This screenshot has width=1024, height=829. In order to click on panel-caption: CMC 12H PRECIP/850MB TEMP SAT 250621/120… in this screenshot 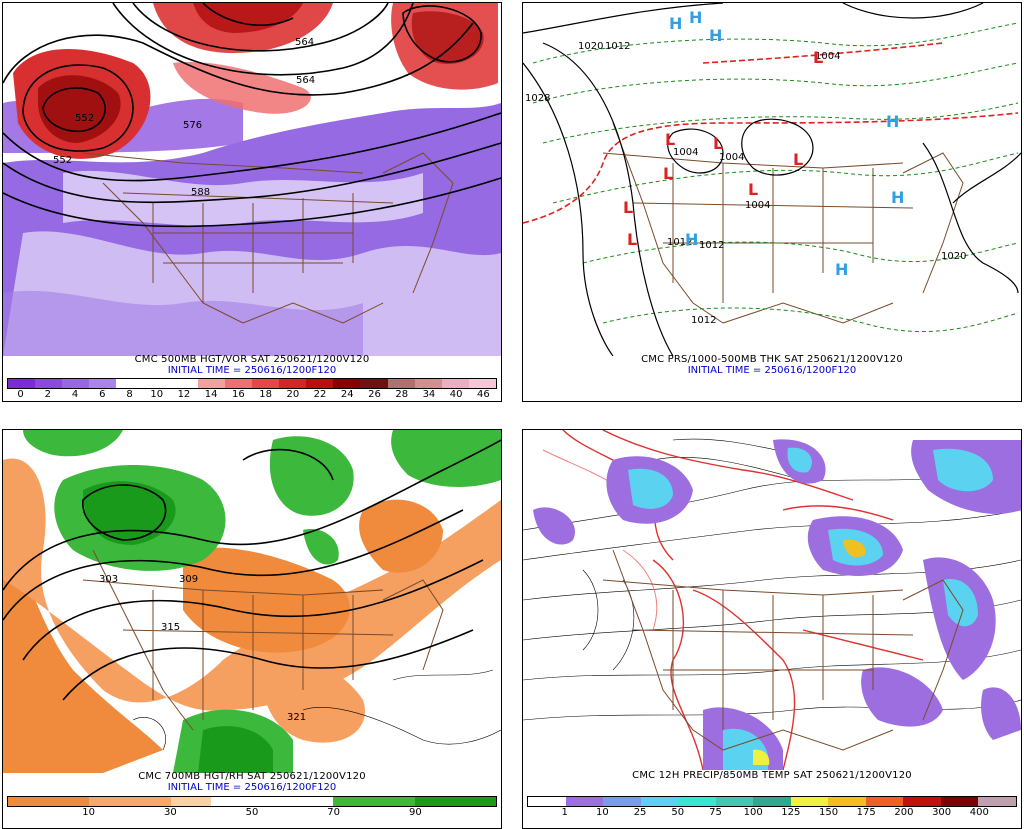, I will do `click(772, 775)`.